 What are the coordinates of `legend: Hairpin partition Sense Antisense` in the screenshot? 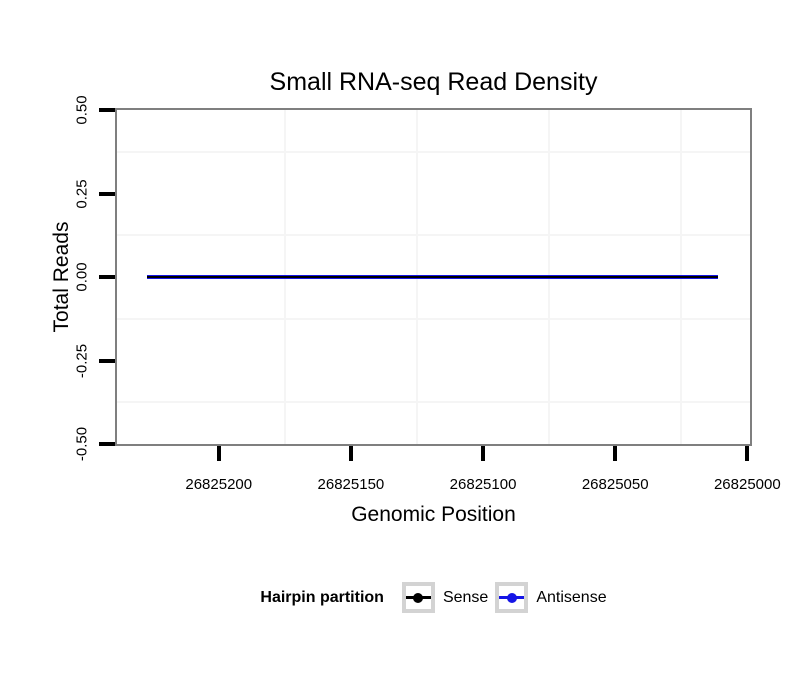 It's located at (433, 597).